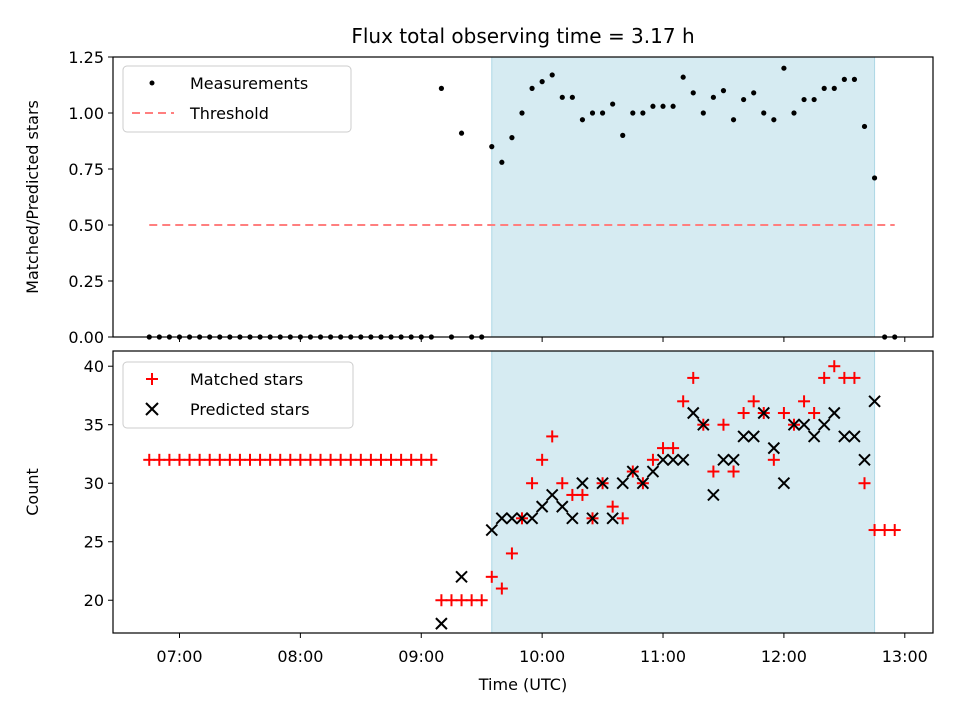  What do you see at coordinates (32, 197) in the screenshot?
I see `top-y-axis-label: Matched/Predicted stars` at bounding box center [32, 197].